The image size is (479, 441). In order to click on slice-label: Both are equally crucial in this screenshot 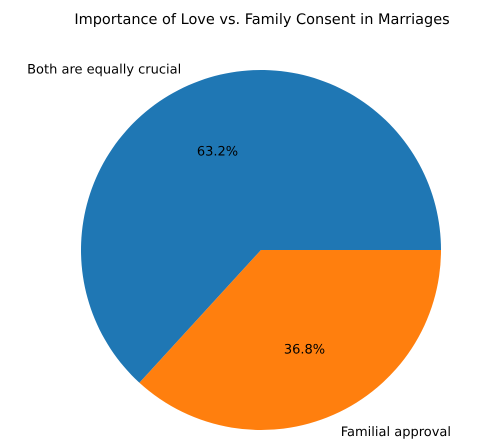, I will do `click(104, 70)`.